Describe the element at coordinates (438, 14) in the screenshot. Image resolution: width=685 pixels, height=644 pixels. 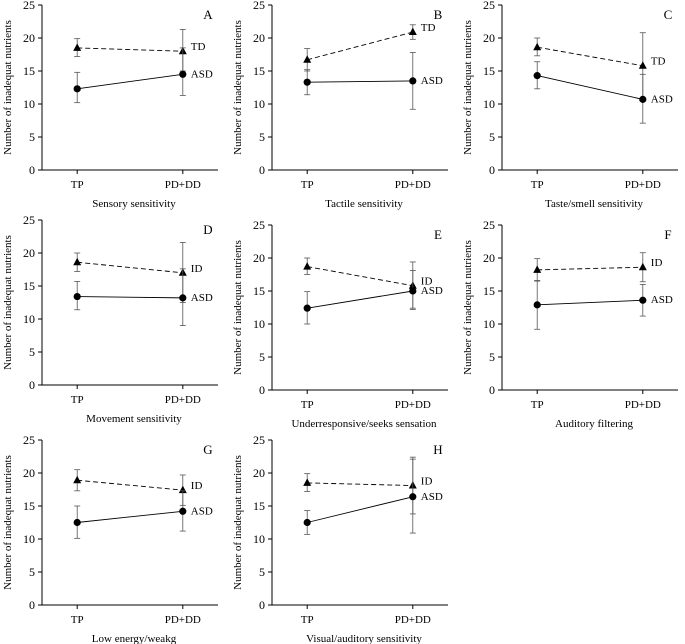
I see `panel-label: B` at that location.